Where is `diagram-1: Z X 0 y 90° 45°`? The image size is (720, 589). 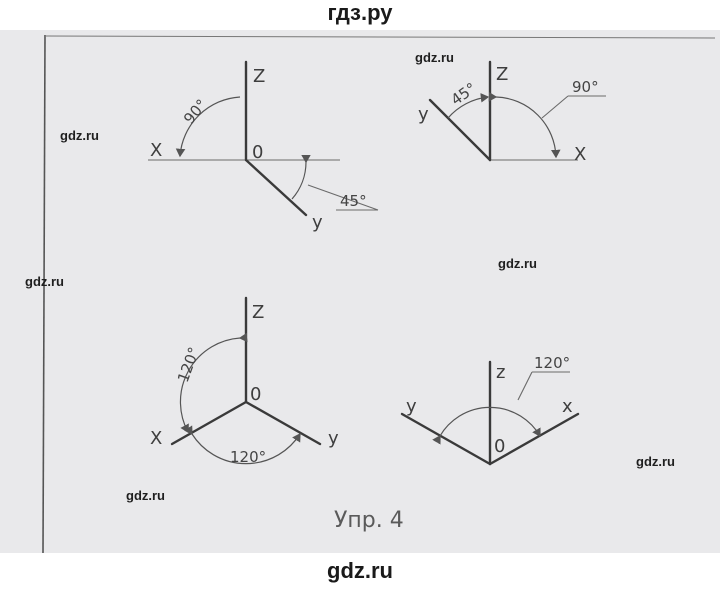 diagram-1: Z X 0 y 90° 45° is located at coordinates (263, 146).